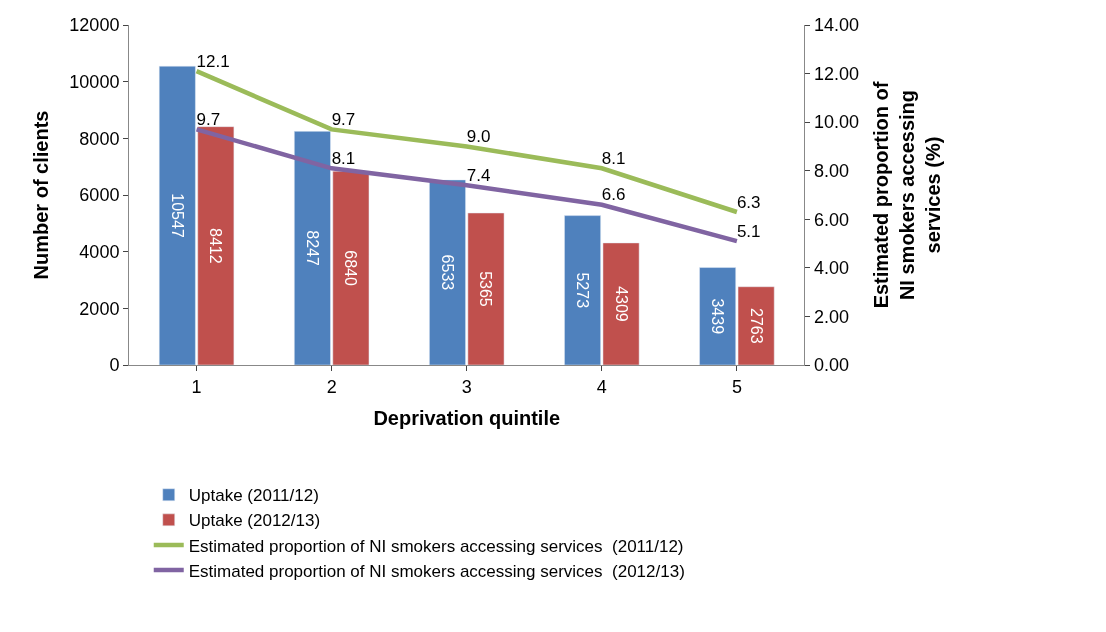  Describe the element at coordinates (837, 25) in the screenshot. I see `y2-tick-label: 14.00` at that location.